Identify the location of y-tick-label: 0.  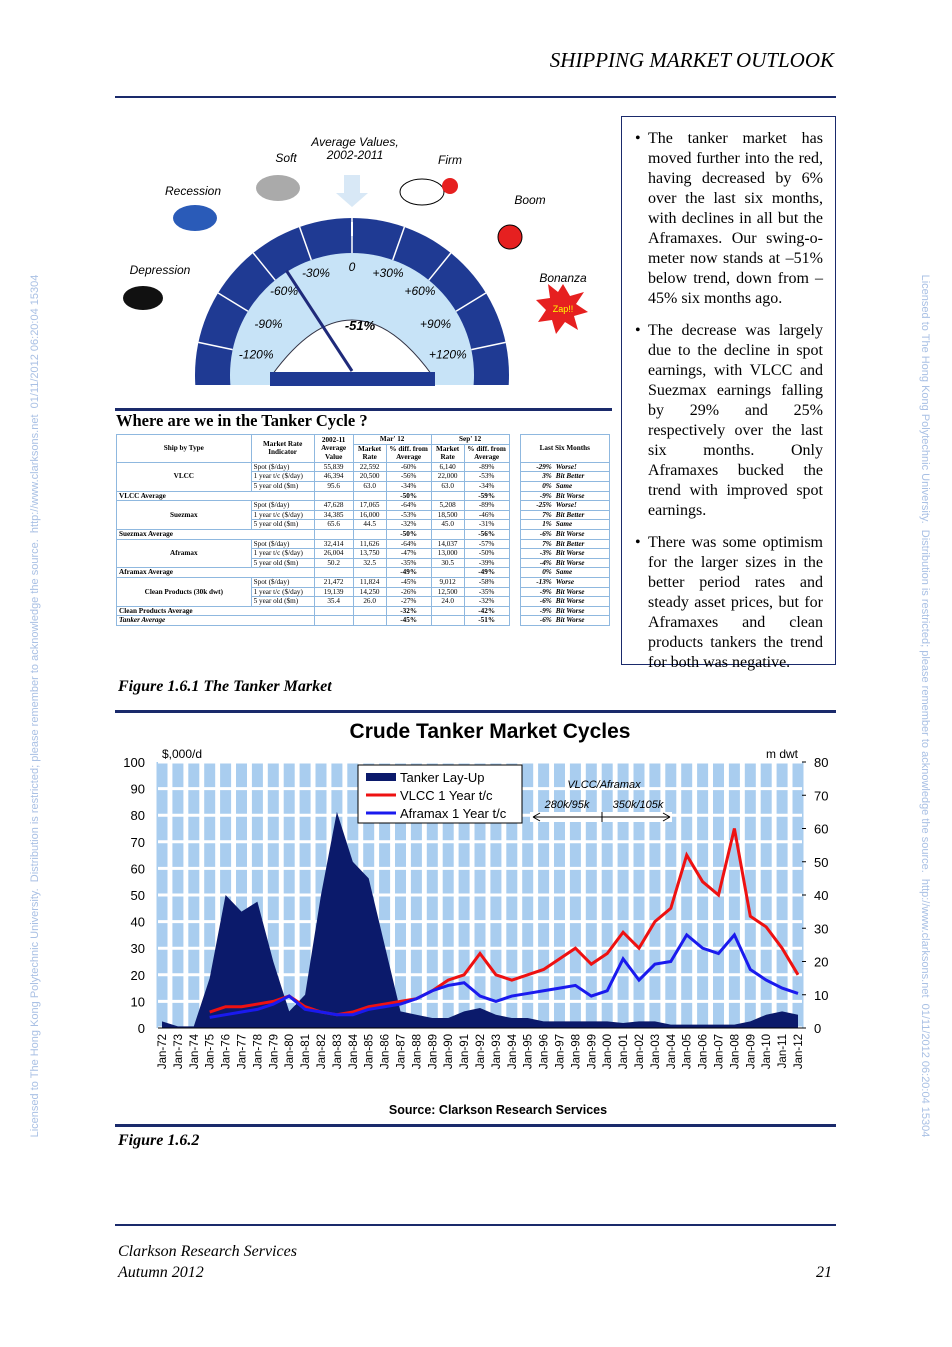
(141, 1028).